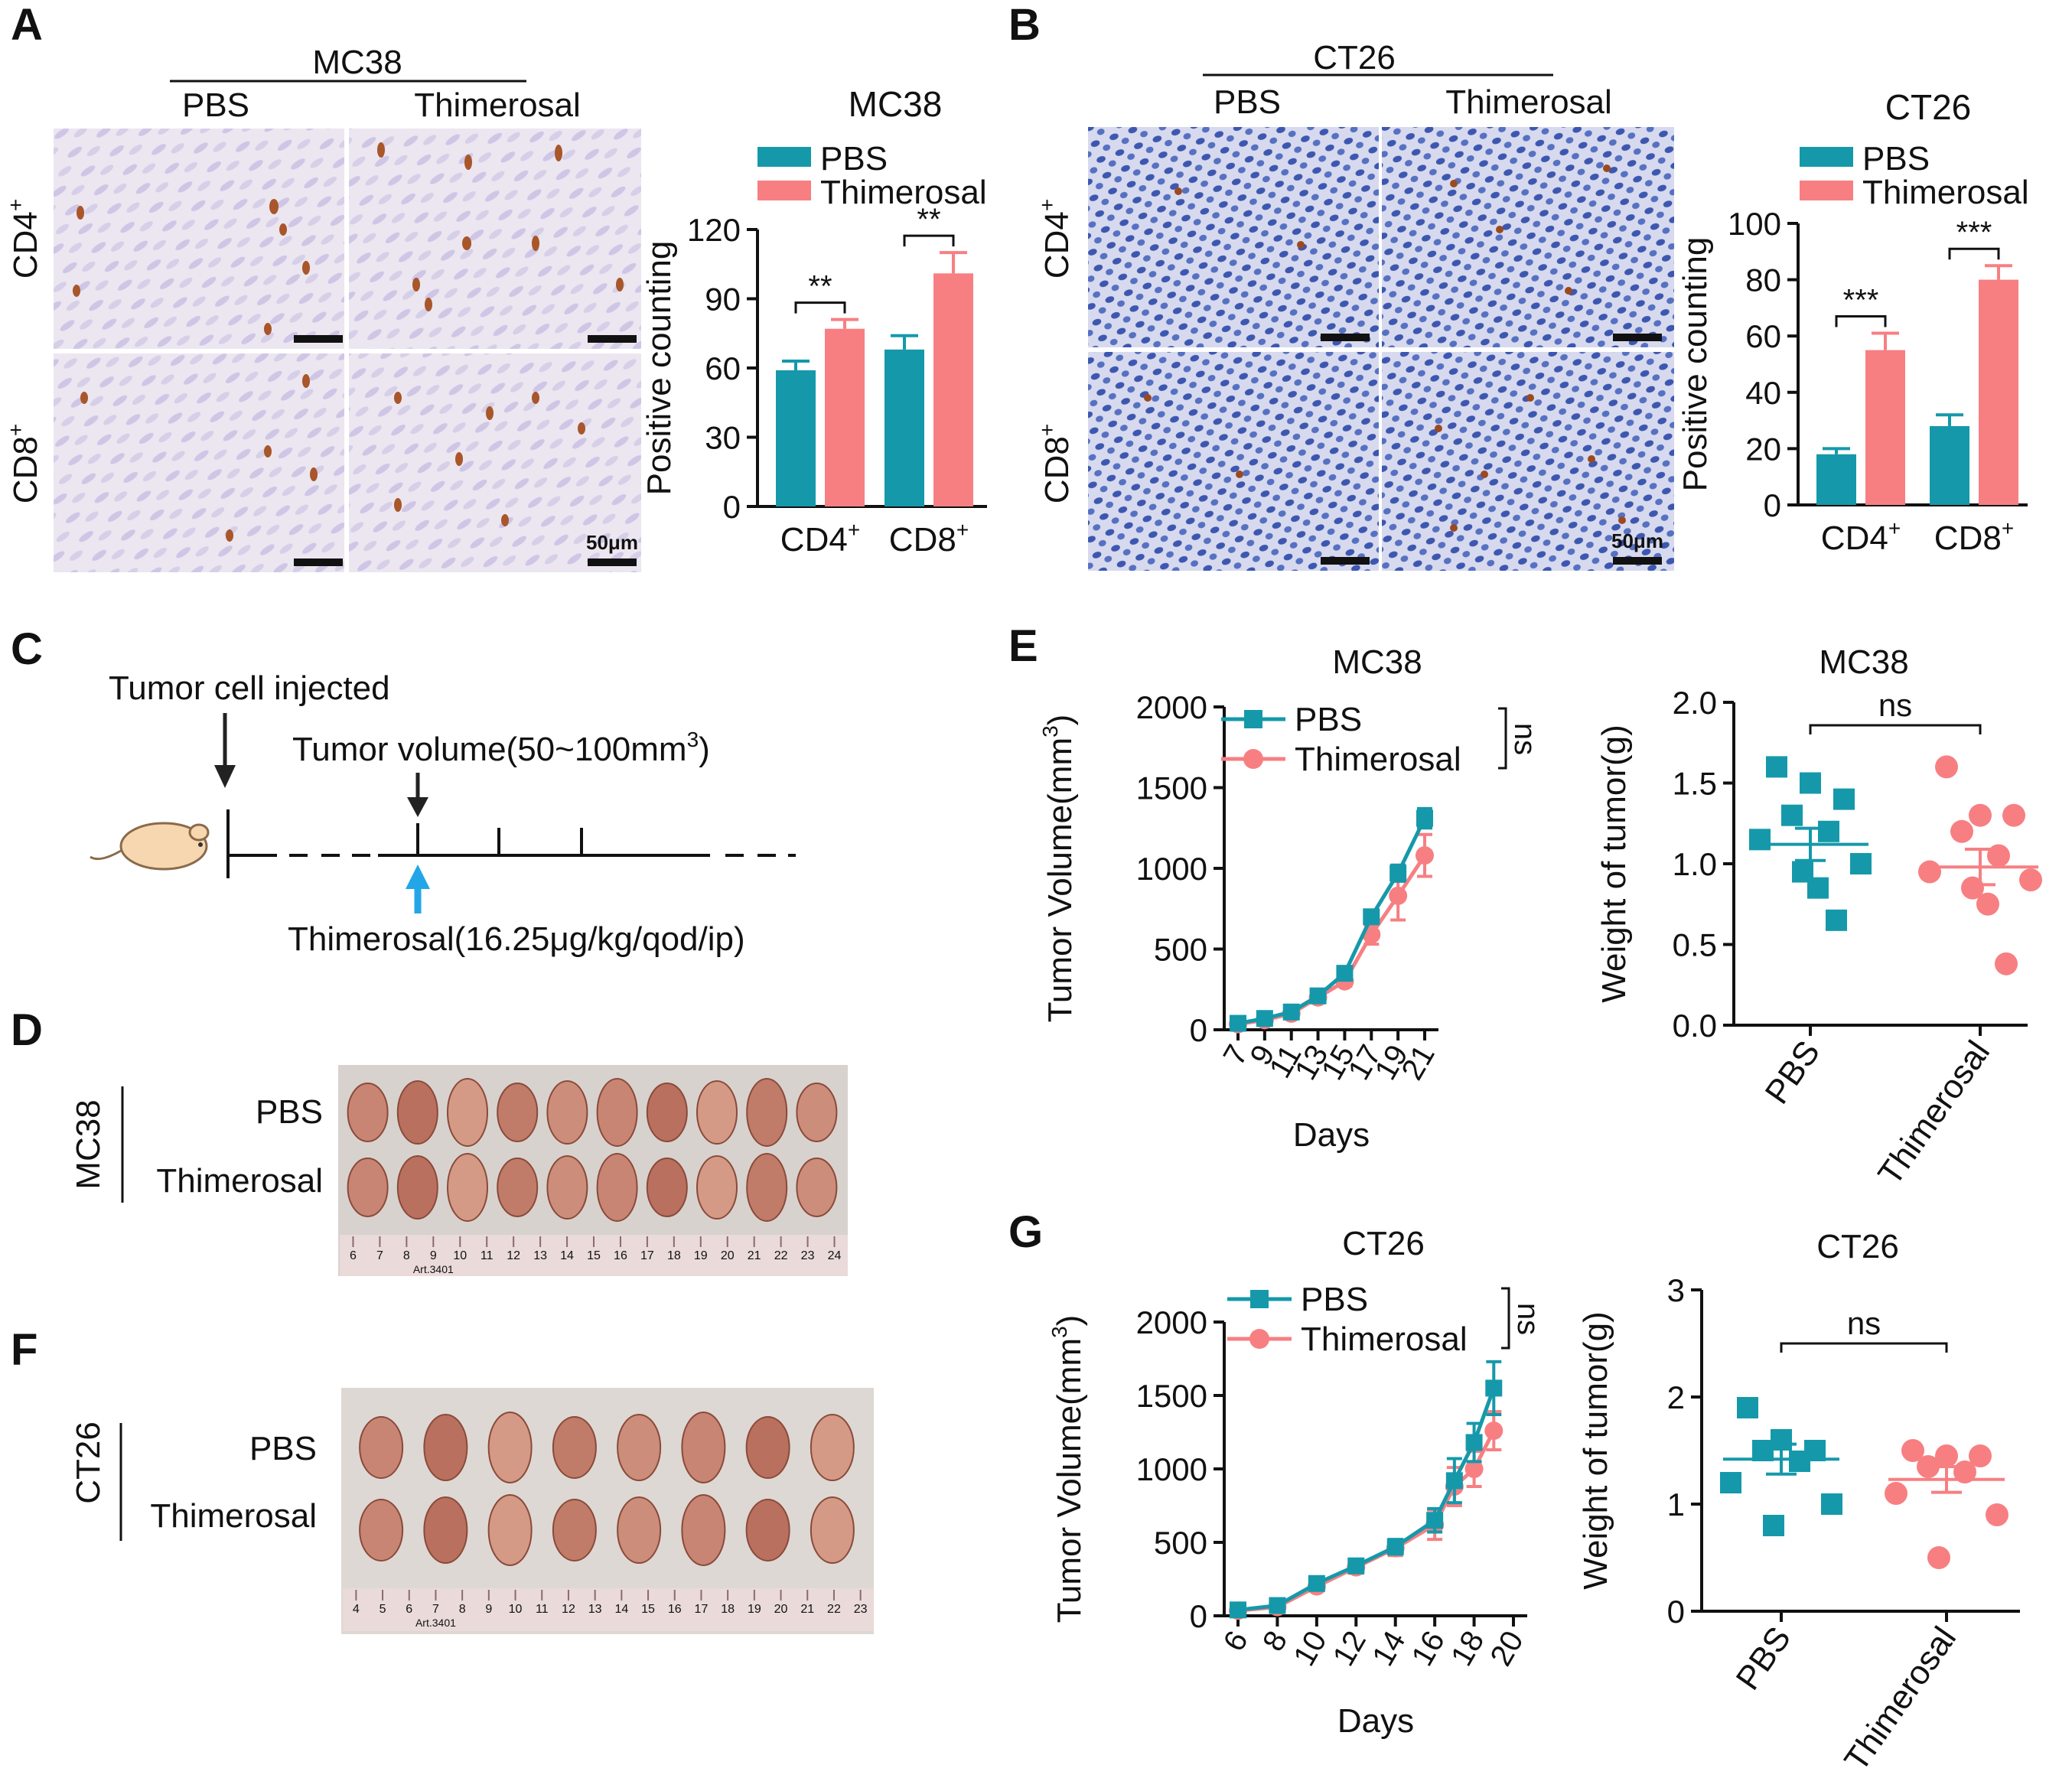  What do you see at coordinates (497, 105) in the screenshot?
I see `ihc-a-col2: Thimerosal` at bounding box center [497, 105].